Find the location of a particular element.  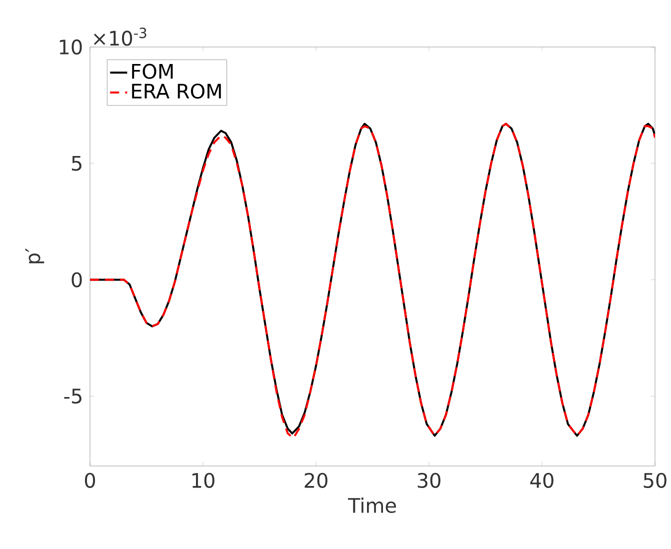

x-tick-label: 40 is located at coordinates (542, 480).